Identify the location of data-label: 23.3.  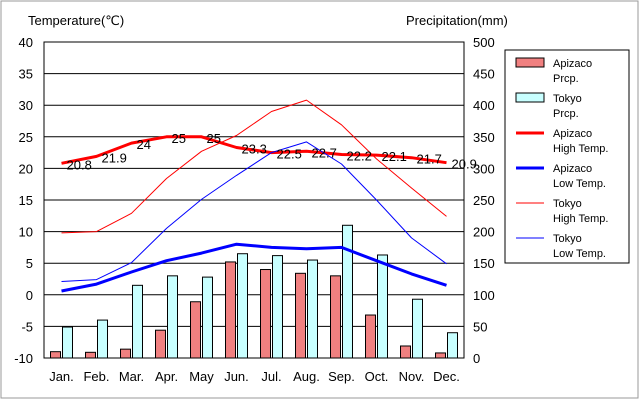
(254, 149).